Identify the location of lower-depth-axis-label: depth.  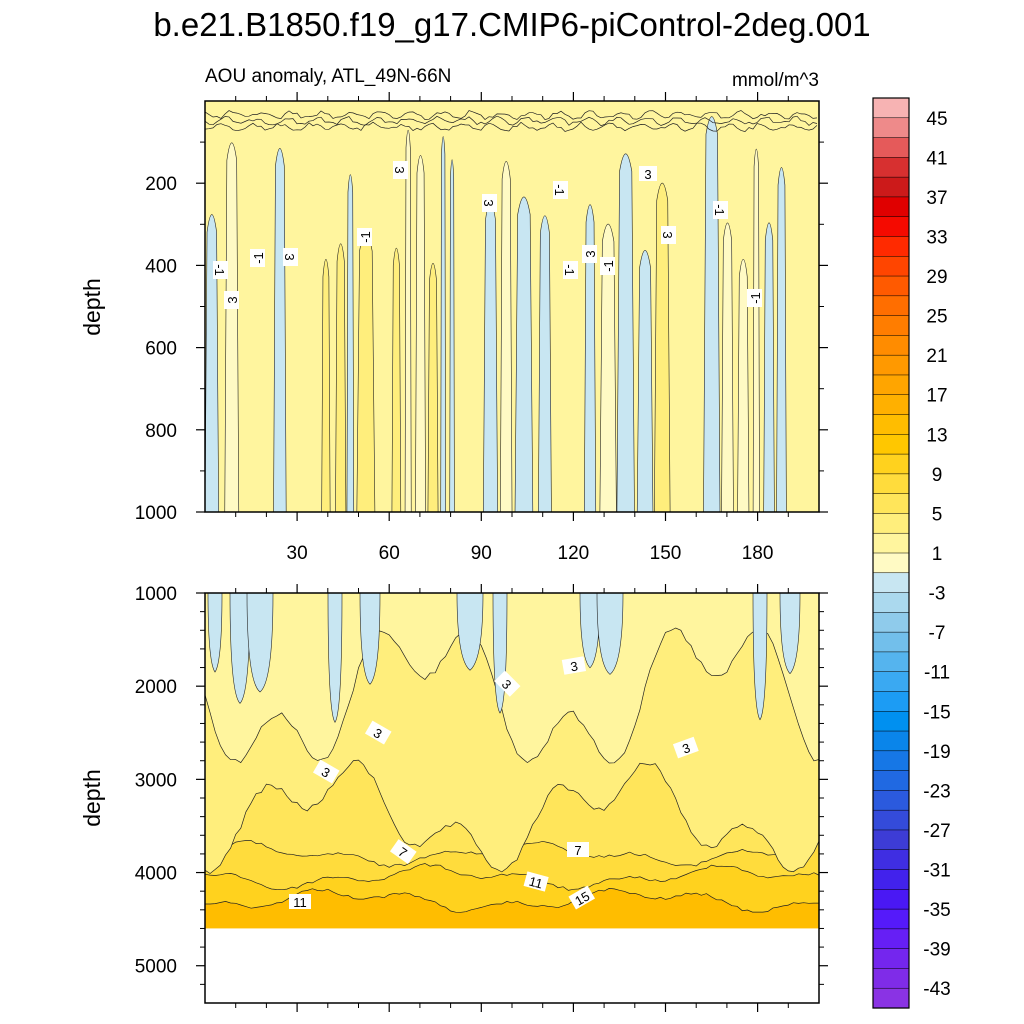
(92, 798).